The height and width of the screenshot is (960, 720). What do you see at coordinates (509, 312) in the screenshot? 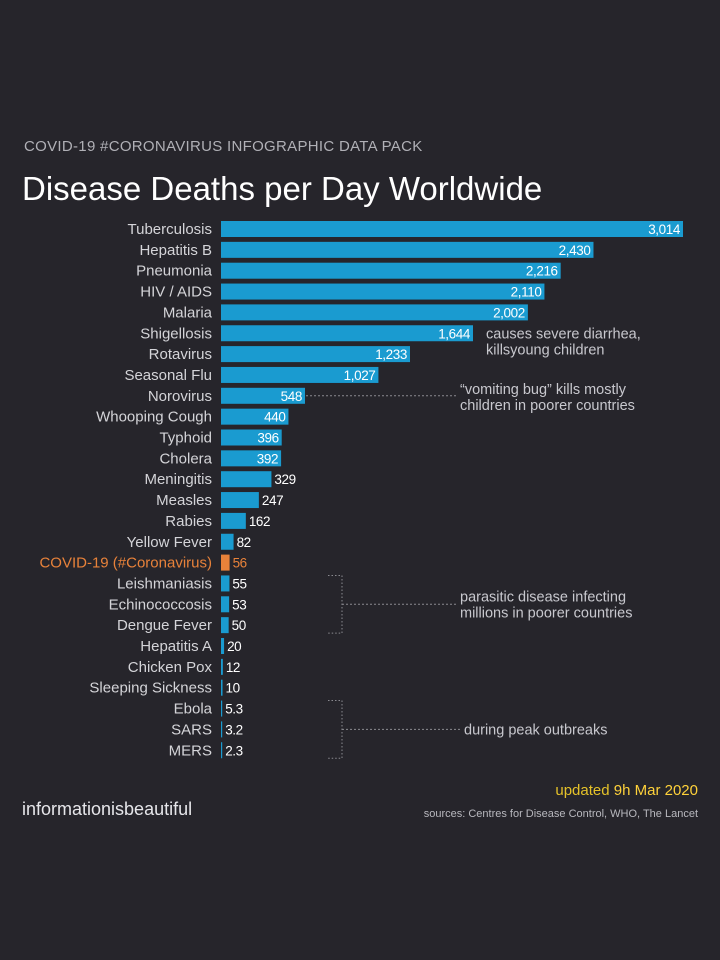
I see `value-label: 2,002` at bounding box center [509, 312].